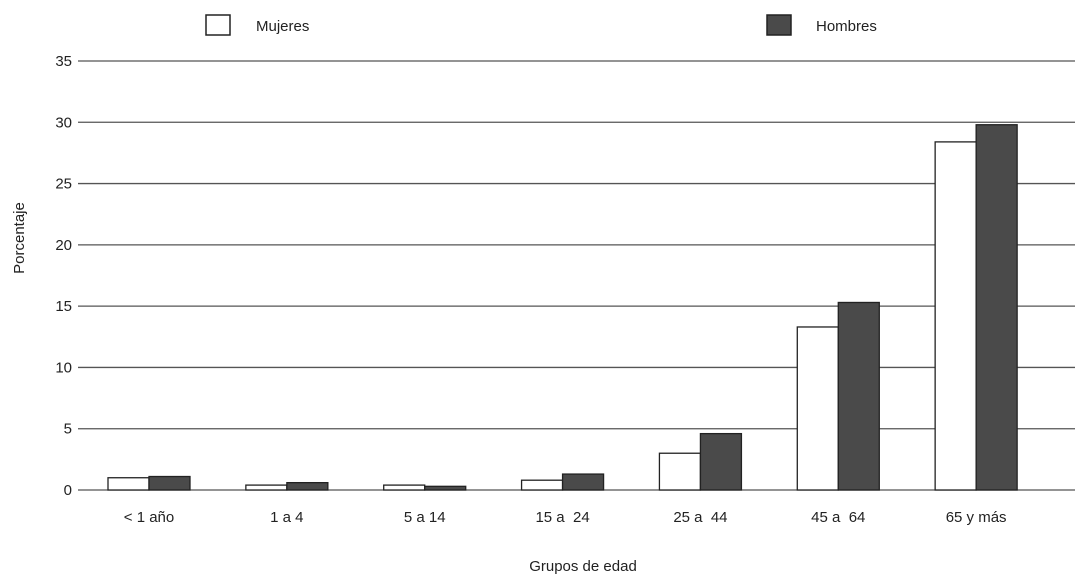 This screenshot has height=577, width=1077. What do you see at coordinates (63, 245) in the screenshot?
I see `y-tick-label: 20` at bounding box center [63, 245].